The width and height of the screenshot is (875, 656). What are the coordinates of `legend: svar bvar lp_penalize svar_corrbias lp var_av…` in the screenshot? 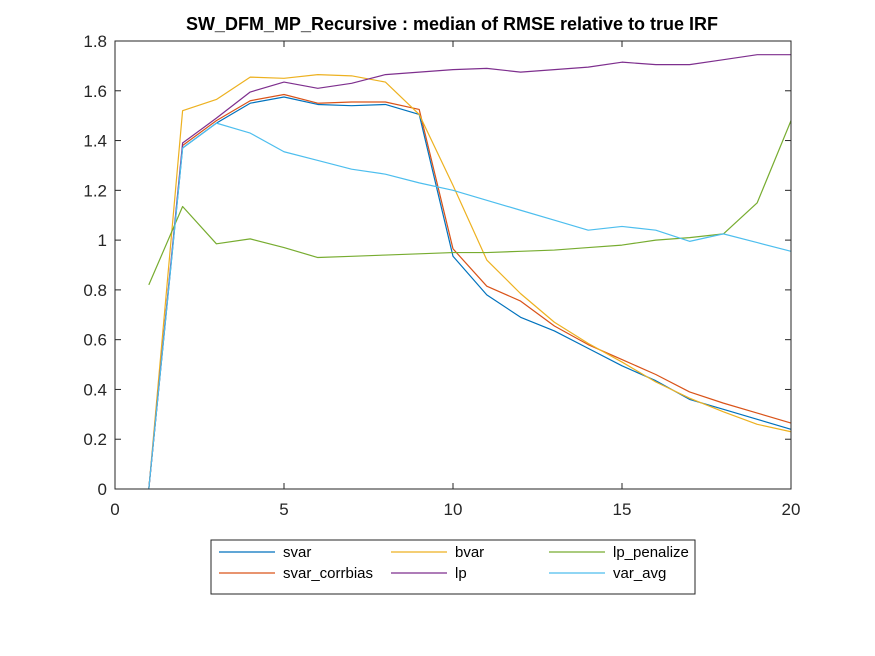 It's located at (453, 567).